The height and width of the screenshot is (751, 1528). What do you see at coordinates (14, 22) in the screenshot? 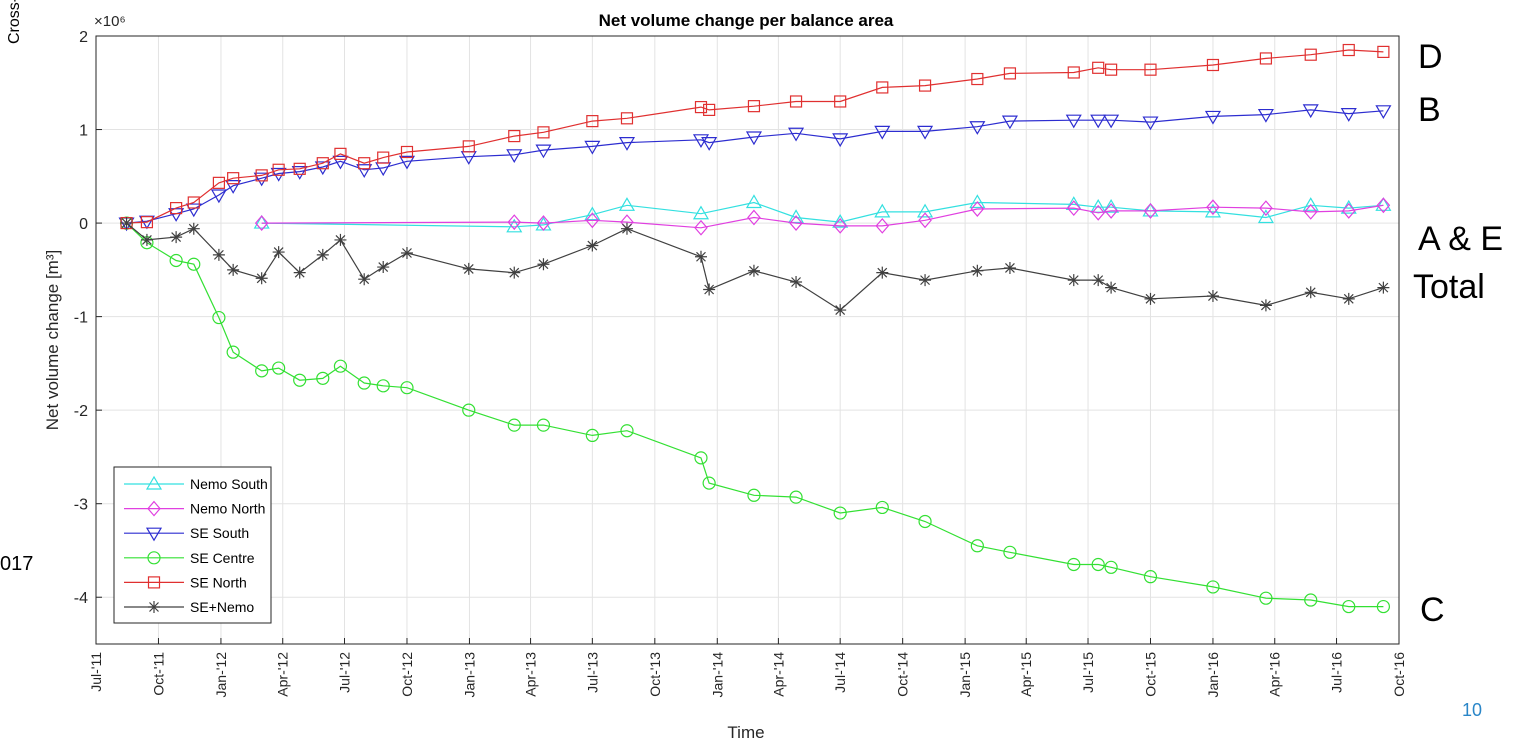
I see `cropped-axis-text: Cross-` at bounding box center [14, 22].